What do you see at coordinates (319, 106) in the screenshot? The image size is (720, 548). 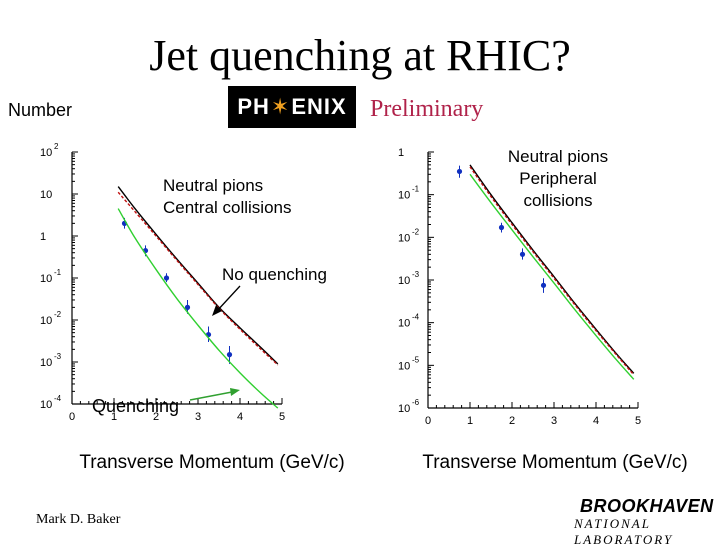 I see `logo-text-right: ENIX` at bounding box center [319, 106].